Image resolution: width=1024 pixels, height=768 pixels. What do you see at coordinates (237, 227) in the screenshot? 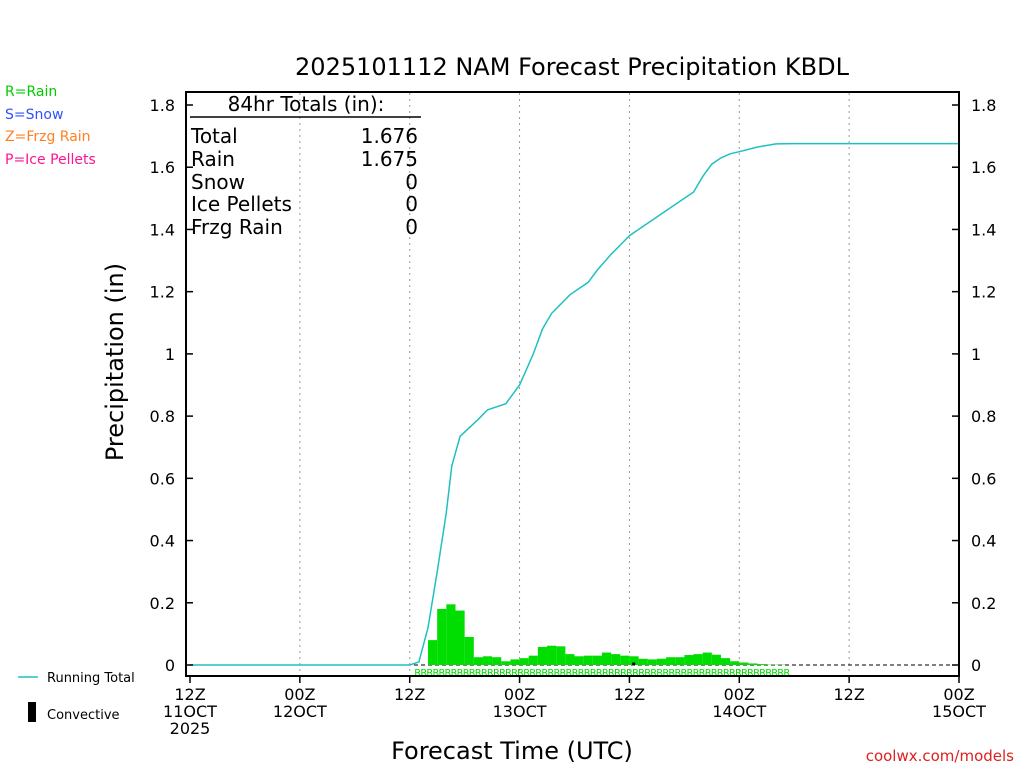
I see `totals-label-frzg-rain: Frzg Rain` at bounding box center [237, 227].